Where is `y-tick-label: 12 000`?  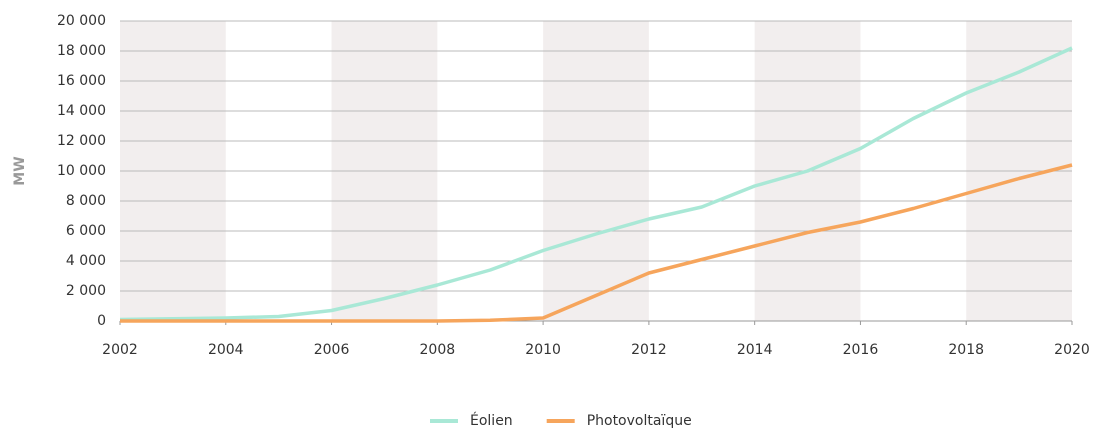 y-tick-label: 12 000 is located at coordinates (81, 141).